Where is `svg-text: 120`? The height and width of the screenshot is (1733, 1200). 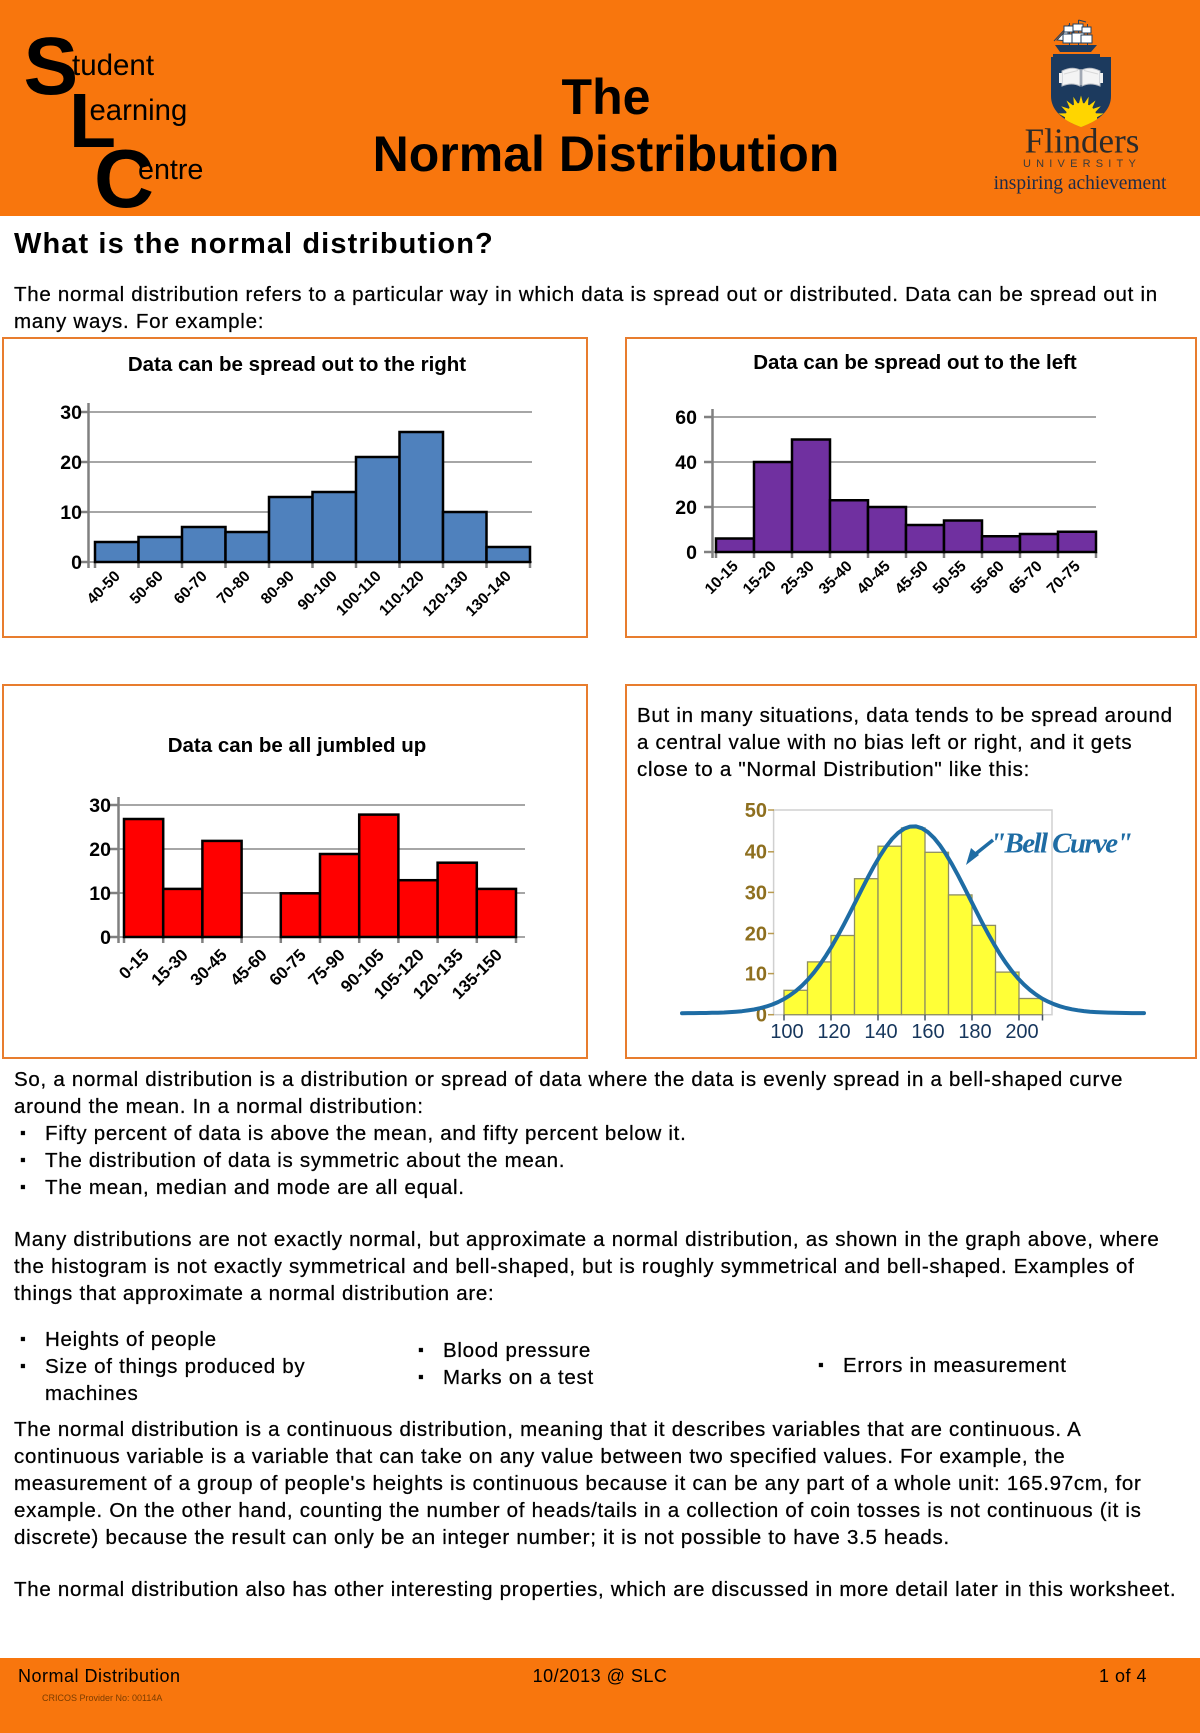 svg-text: 120 is located at coordinates (833, 1032).